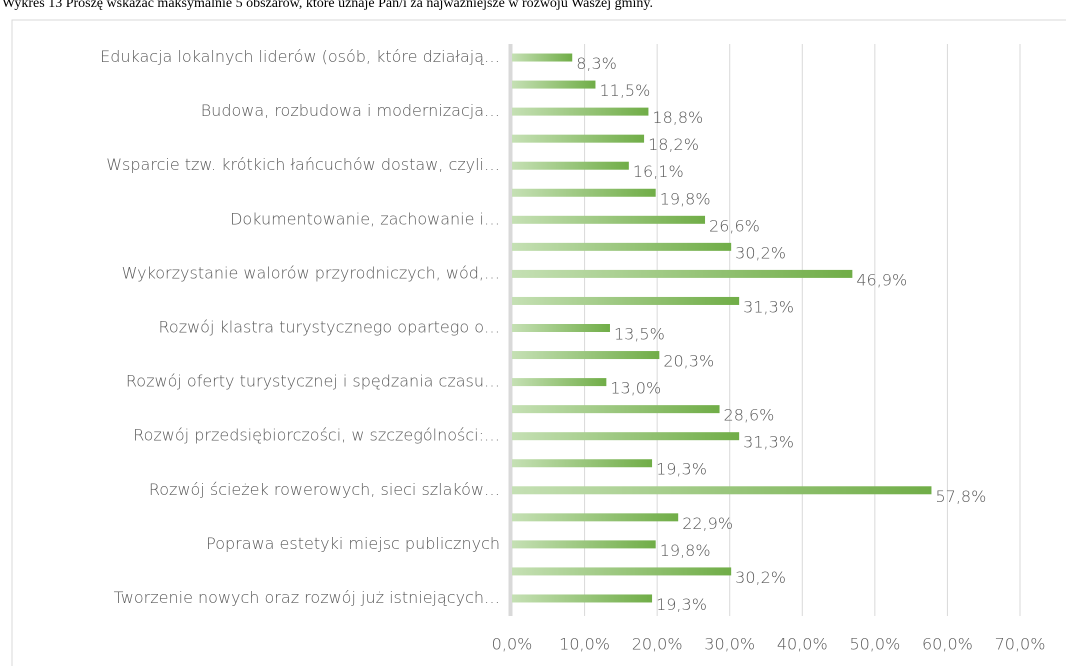 This screenshot has height=666, width=1066. Describe the element at coordinates (635, 388) in the screenshot. I see `value-label: 13,0%` at that location.